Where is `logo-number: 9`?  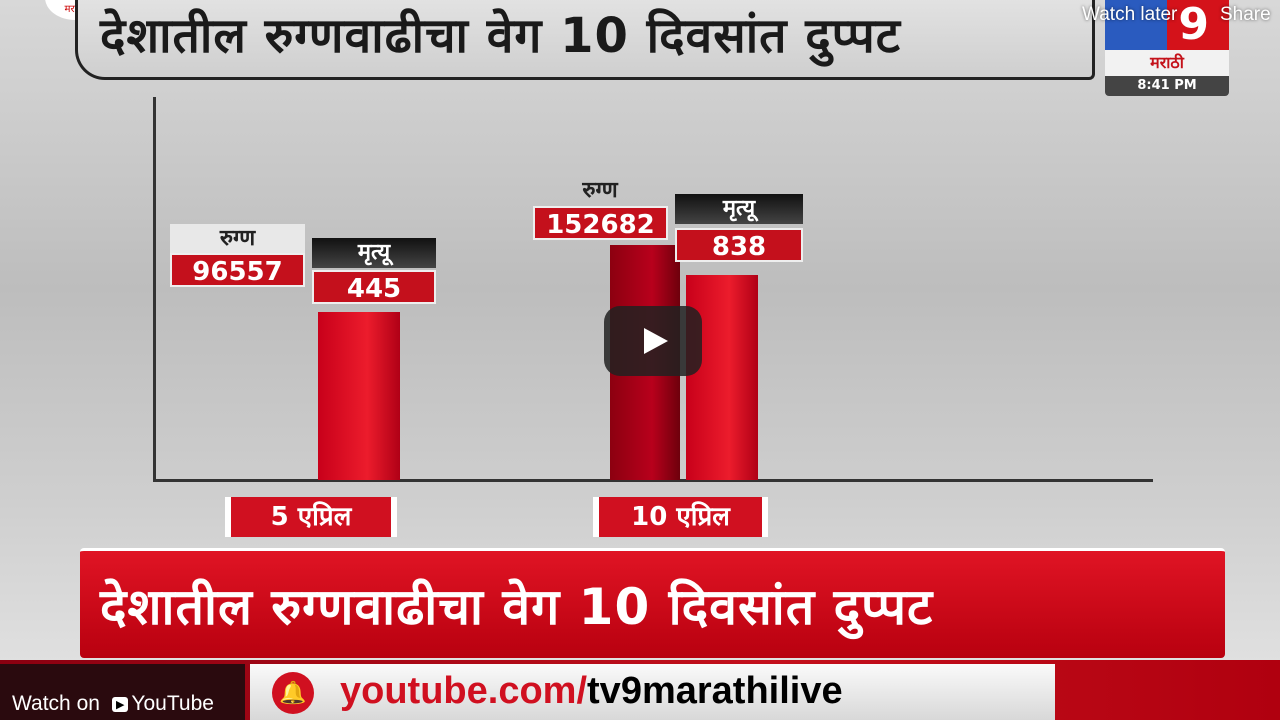 logo-number: 9 is located at coordinates (1167, 25).